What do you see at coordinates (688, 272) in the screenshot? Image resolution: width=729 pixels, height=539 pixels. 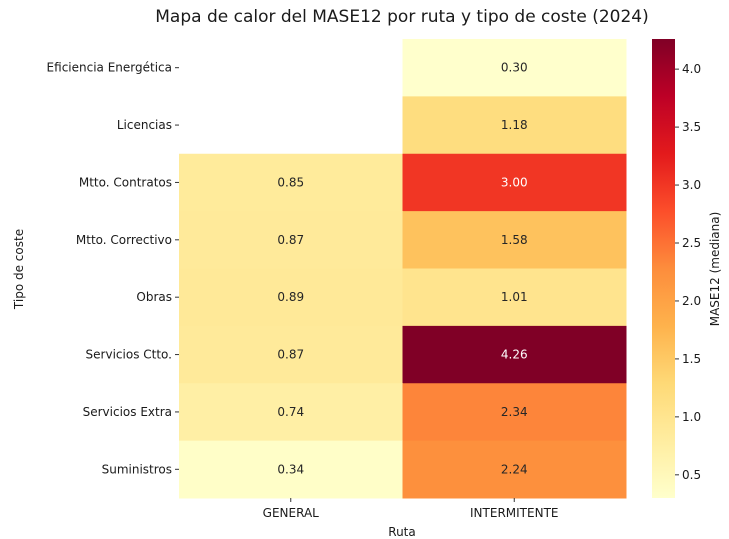 I see `colorbar-ticks: 0.5 1.0 1.5 2.0 2.5 3.0 3.5 4.0` at bounding box center [688, 272].